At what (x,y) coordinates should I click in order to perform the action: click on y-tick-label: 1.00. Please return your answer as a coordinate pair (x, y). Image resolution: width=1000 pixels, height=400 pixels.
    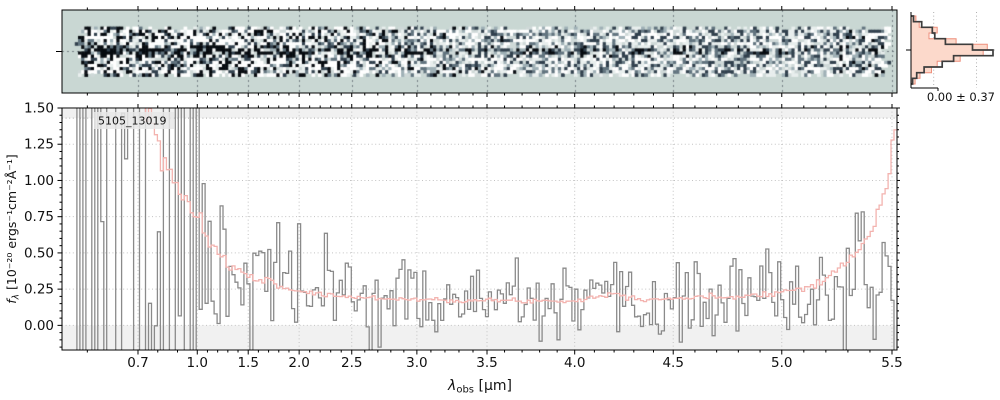
    Looking at the image, I should click on (39, 181).